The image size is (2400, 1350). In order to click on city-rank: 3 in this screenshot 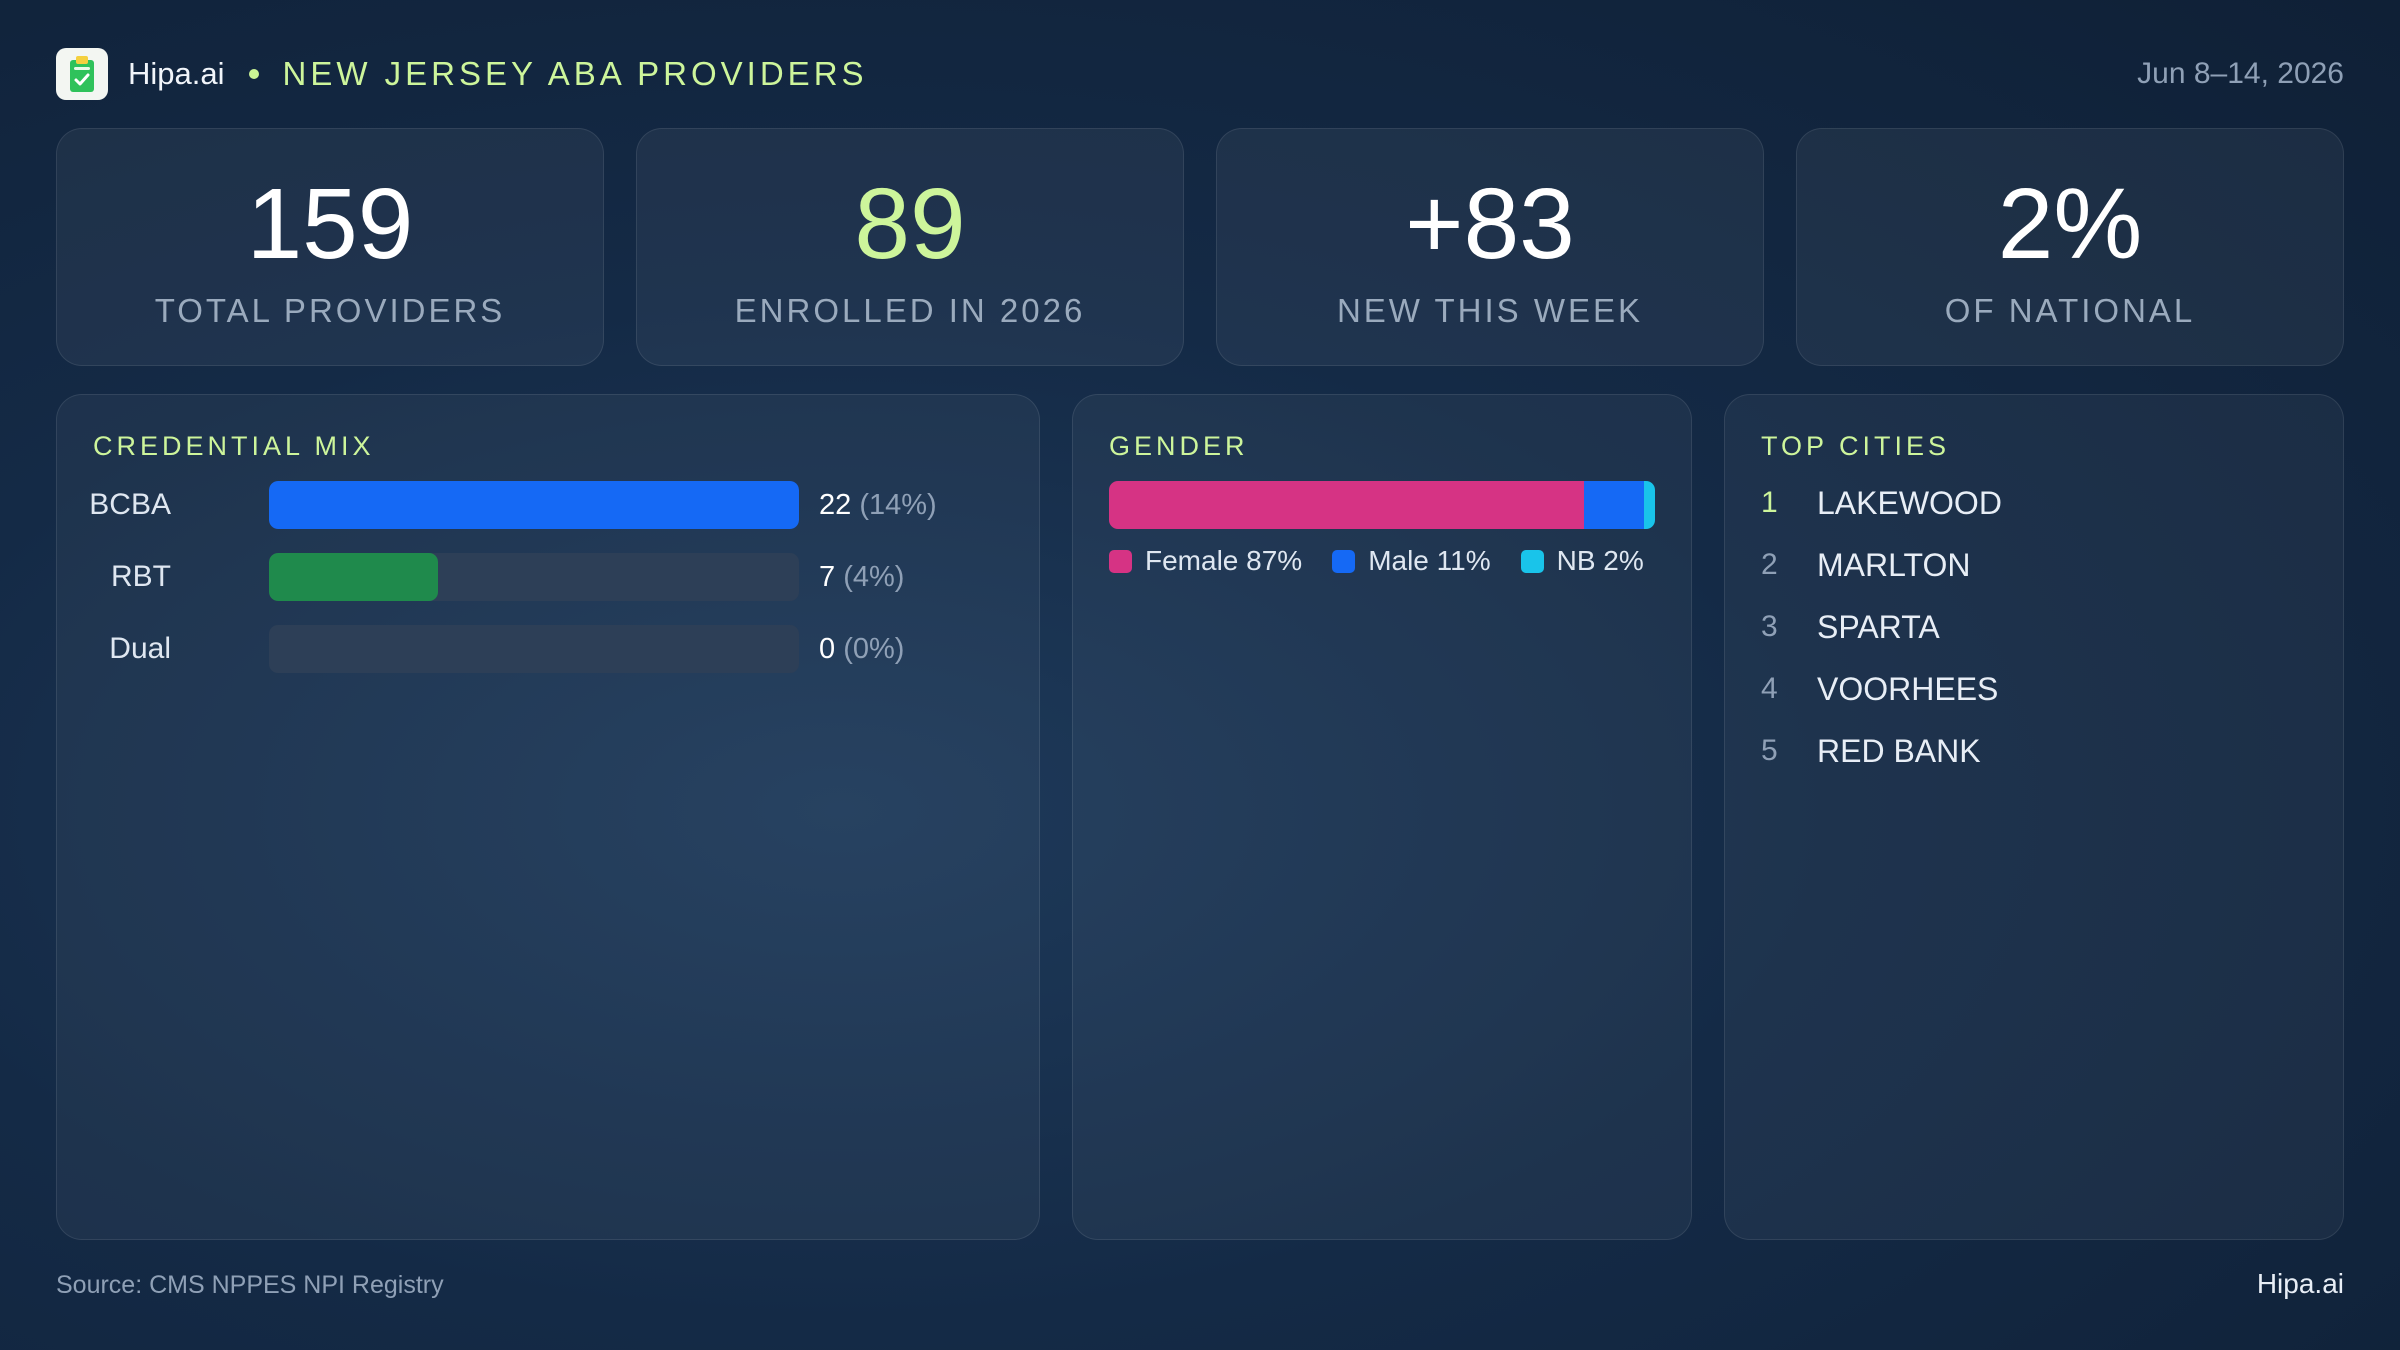, I will do `click(1769, 626)`.